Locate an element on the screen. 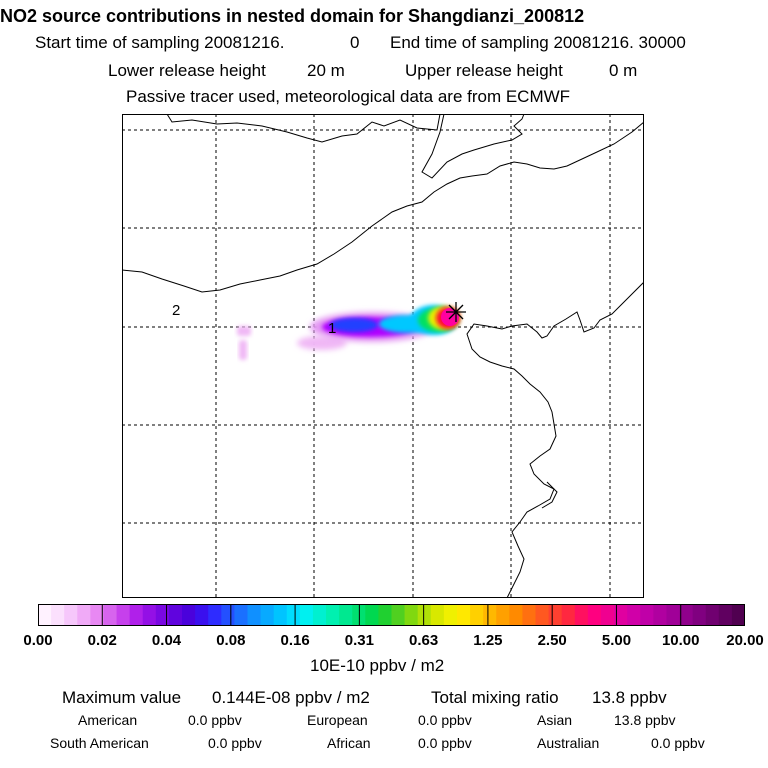 This screenshot has width=768, height=768. colorbar-tick-label: 2.50 is located at coordinates (552, 640).